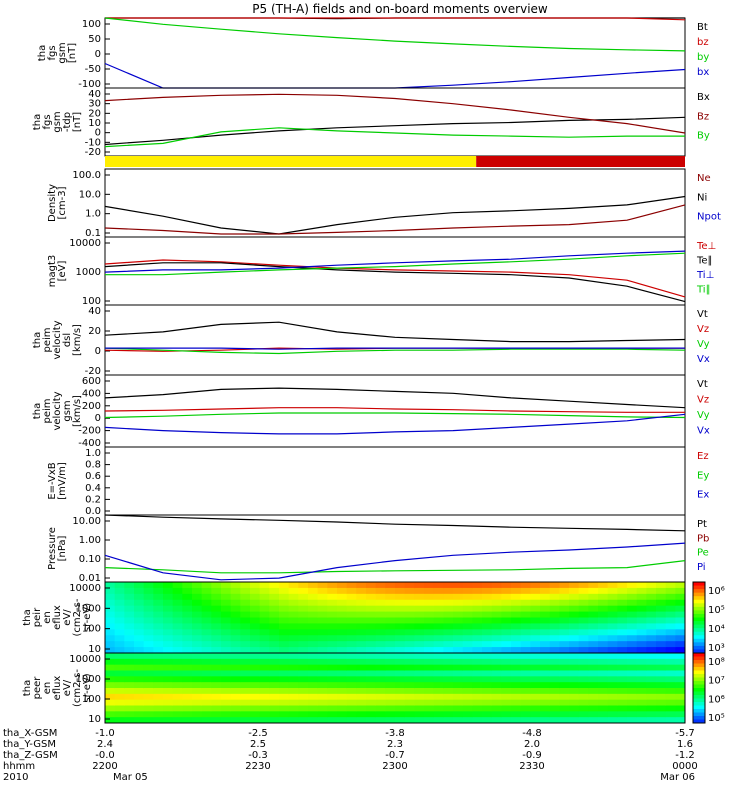 The image size is (750, 800). I want to click on footer-row-label: tha_X-GSM, so click(30, 733).